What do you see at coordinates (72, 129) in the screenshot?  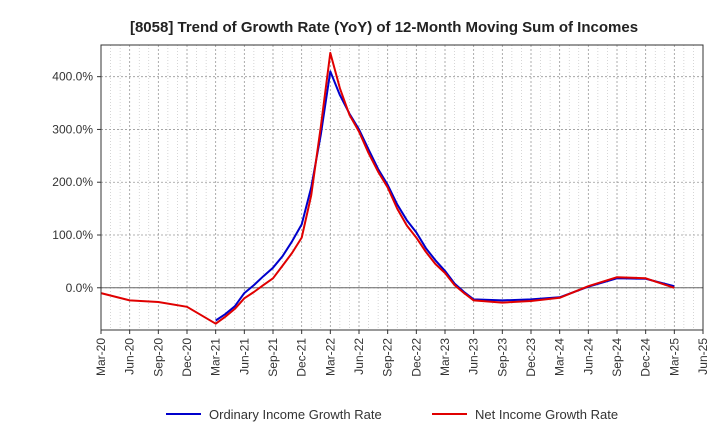 I see `y-tick-label: 300.0%` at bounding box center [72, 129].